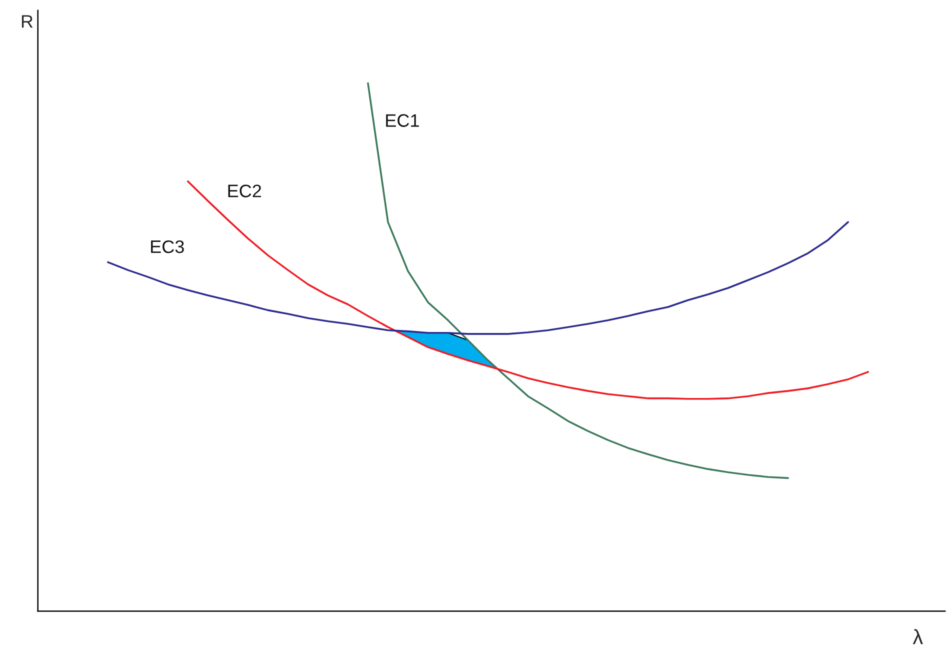 The width and height of the screenshot is (947, 648). What do you see at coordinates (167, 247) in the screenshot?
I see `series-label: EC3` at bounding box center [167, 247].